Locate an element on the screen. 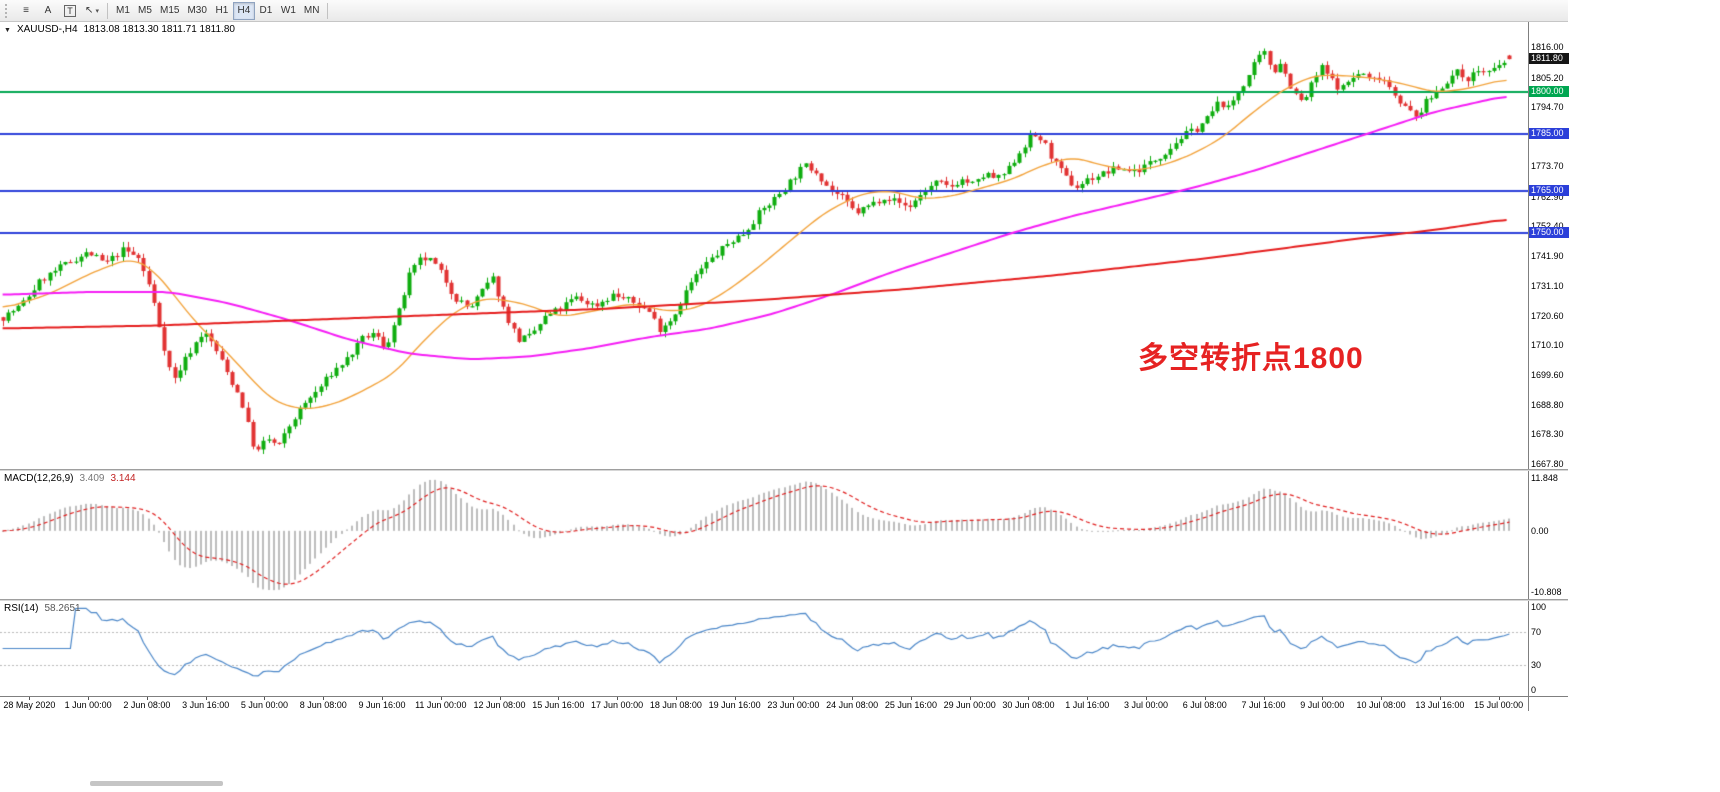 The height and width of the screenshot is (792, 1720). timeframe-mn-button: MN is located at coordinates (312, 11).